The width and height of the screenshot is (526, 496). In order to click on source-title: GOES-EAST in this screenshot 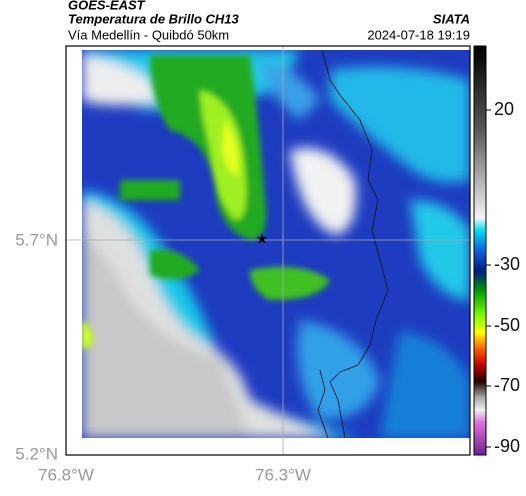, I will do `click(107, 6)`.